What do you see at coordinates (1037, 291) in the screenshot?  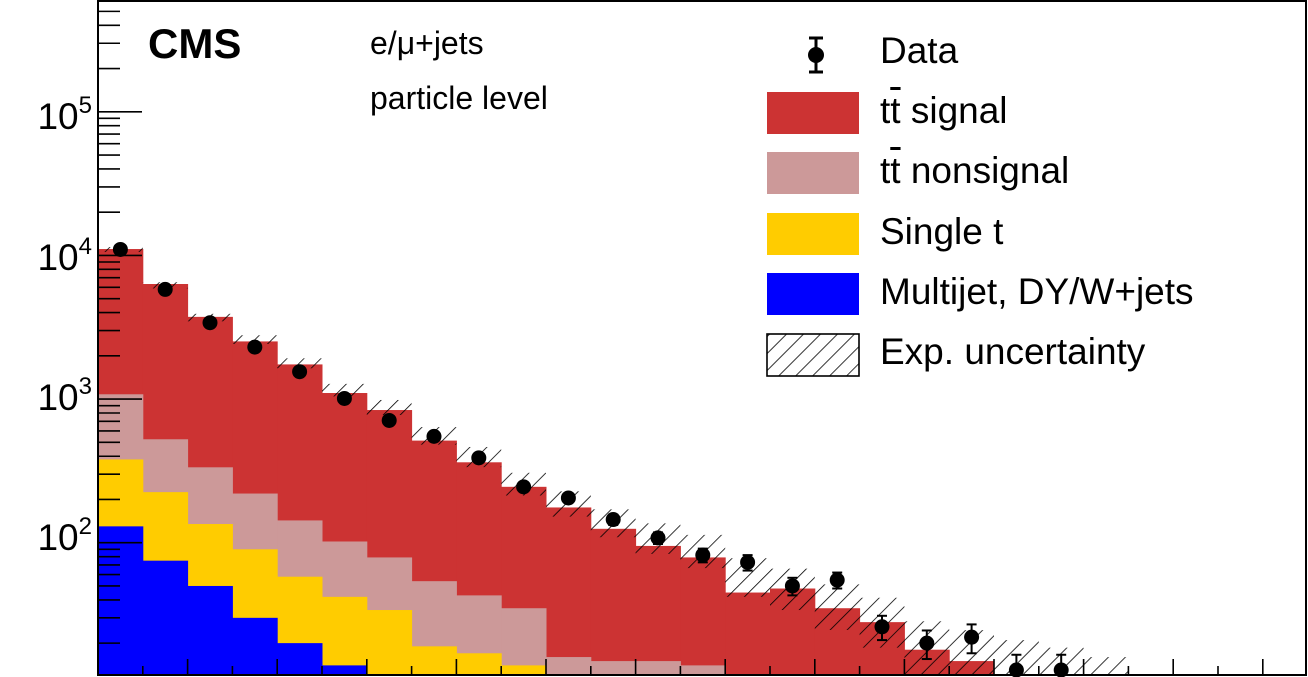 I see `legend-label-multijet: Multijet, DY/W+jets` at bounding box center [1037, 291].